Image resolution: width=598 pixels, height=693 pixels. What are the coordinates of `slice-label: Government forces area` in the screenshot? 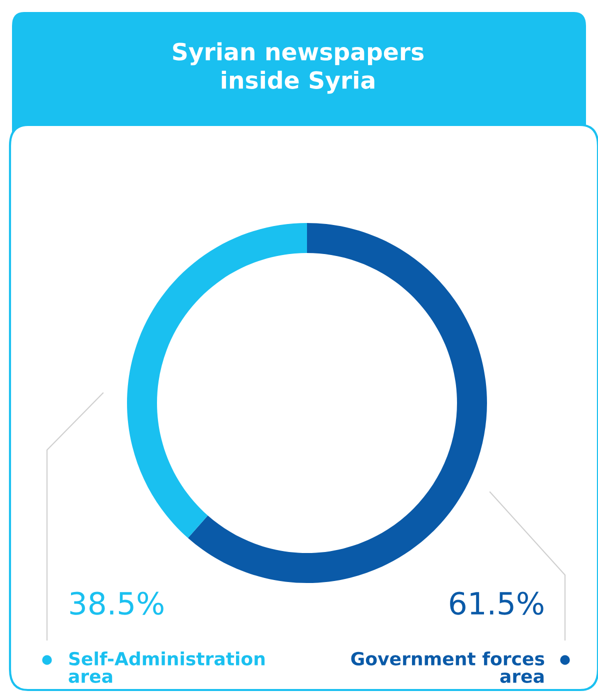 It's located at (447, 667).